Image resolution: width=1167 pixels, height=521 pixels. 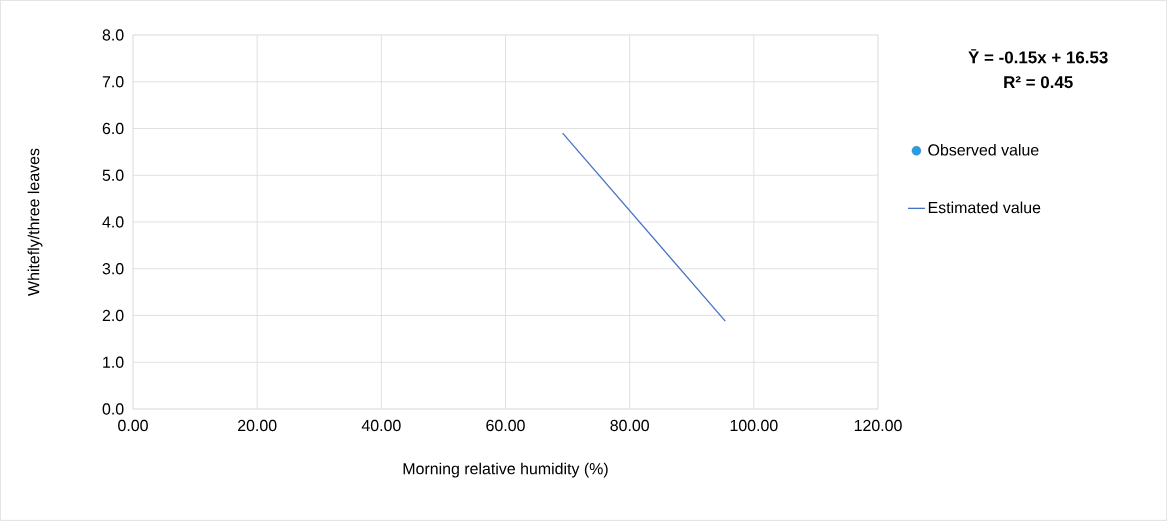 I want to click on y-tick-label: 7.0, so click(x=113, y=82).